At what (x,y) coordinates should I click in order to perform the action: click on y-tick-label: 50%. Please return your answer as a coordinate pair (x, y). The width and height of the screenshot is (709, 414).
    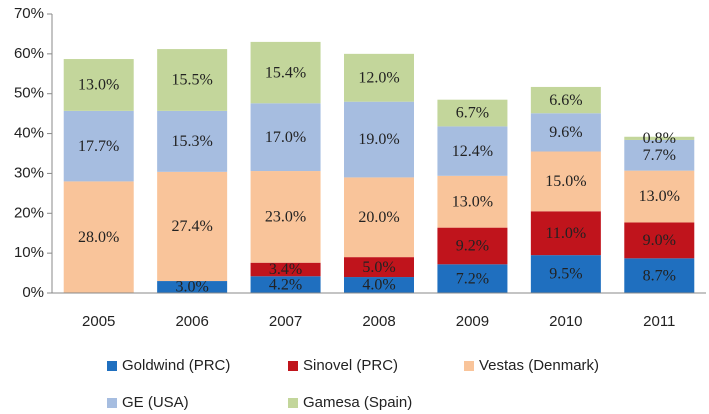
    Looking at the image, I should click on (29, 93).